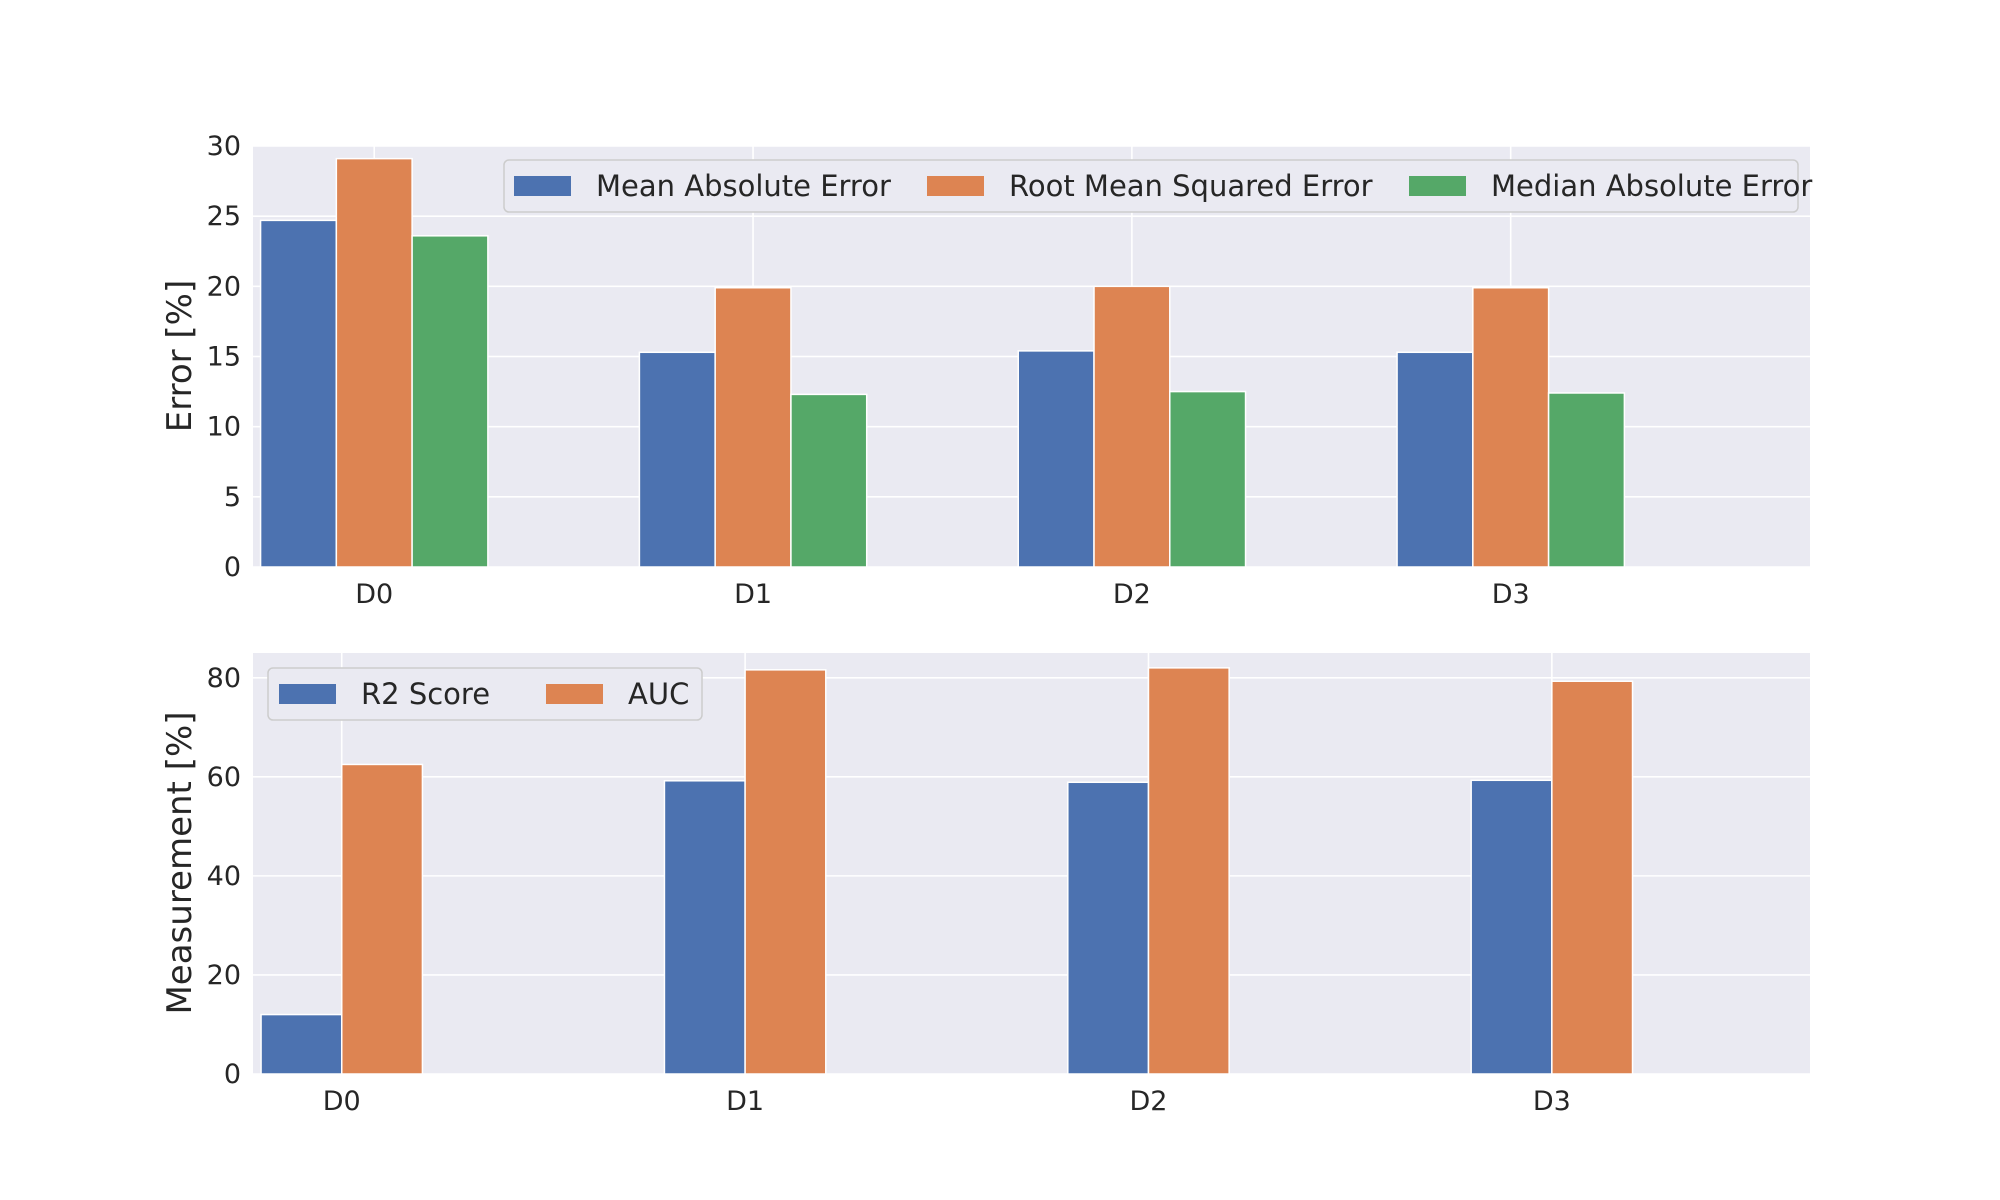 This screenshot has width=2000, height=1200. What do you see at coordinates (450, 401) in the screenshot?
I see `error-bar-median-absolute-error-d0` at bounding box center [450, 401].